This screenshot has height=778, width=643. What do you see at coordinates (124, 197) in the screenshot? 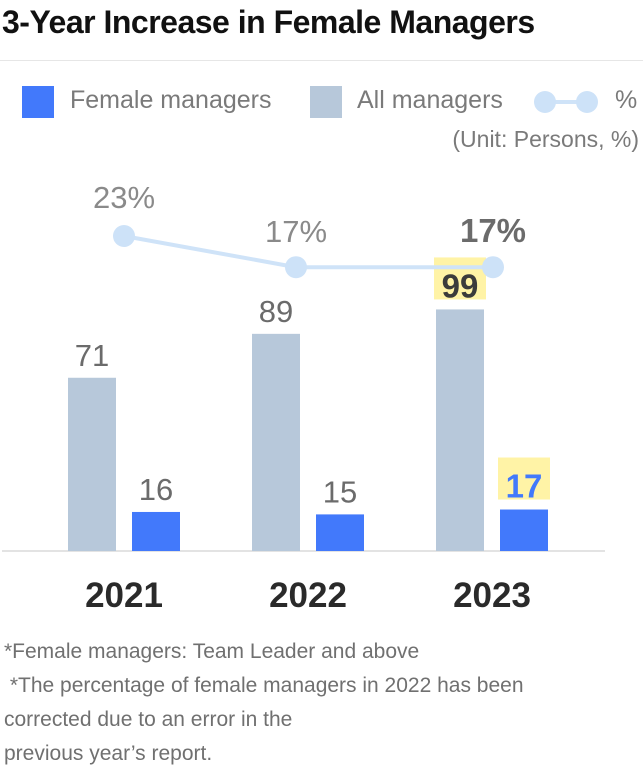
I see `pct-label-2021: 23%` at bounding box center [124, 197].